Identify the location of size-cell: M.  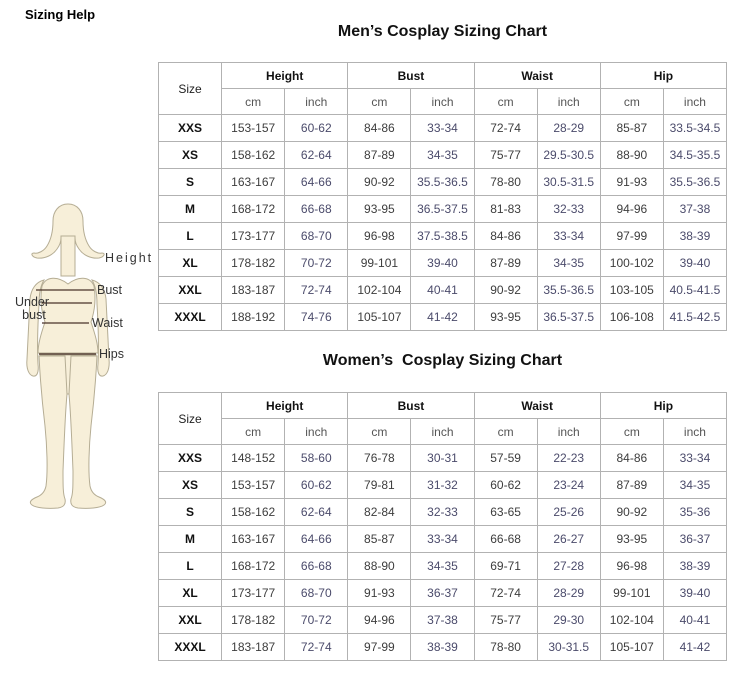
(190, 539).